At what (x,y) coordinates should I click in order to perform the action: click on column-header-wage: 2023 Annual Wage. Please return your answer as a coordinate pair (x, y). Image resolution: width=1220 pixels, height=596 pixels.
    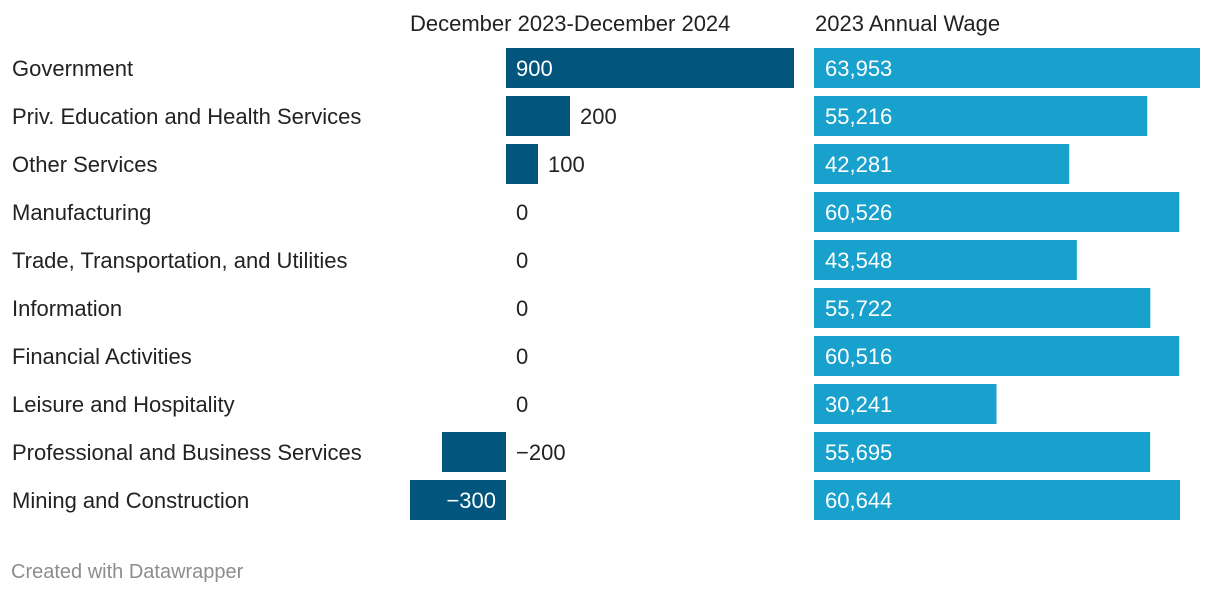
    Looking at the image, I should click on (907, 23).